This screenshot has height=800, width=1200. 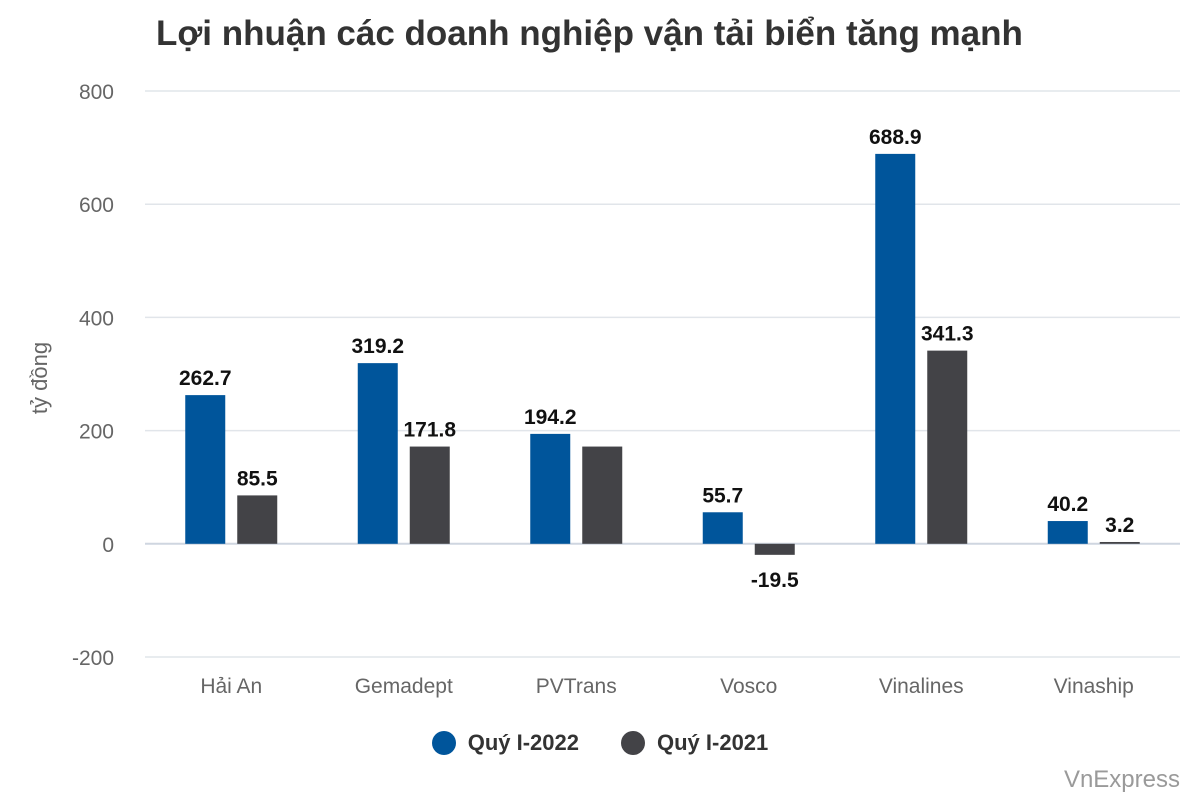 I want to click on x-tick-label: PVTrans, so click(x=576, y=686).